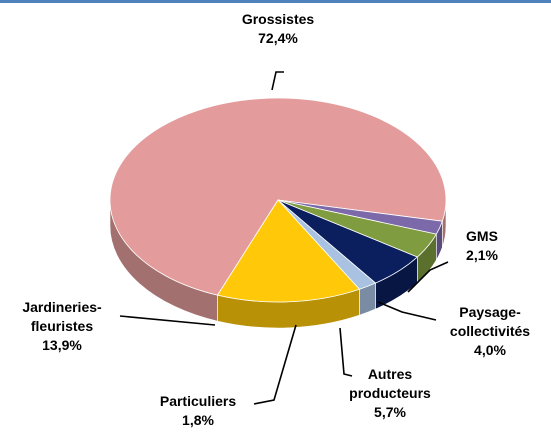 The height and width of the screenshot is (432, 551). Describe the element at coordinates (62, 345) in the screenshot. I see `value-label: 13,9%` at that location.